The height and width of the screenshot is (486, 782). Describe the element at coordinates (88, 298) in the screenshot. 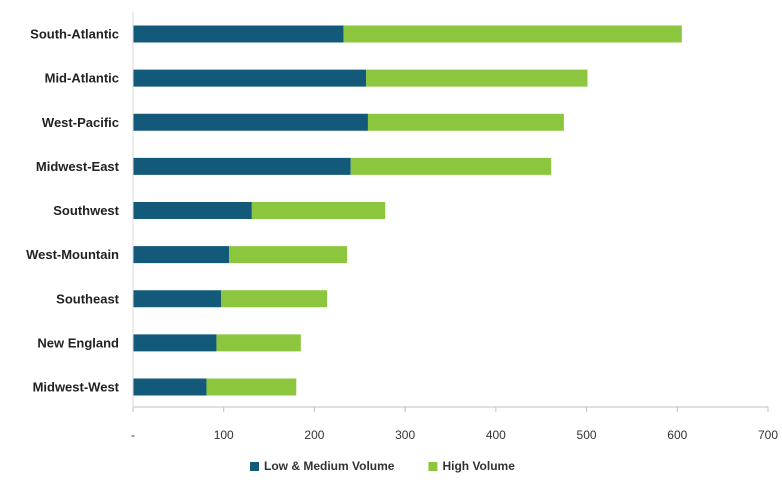

I see `category-label: Southeast` at that location.